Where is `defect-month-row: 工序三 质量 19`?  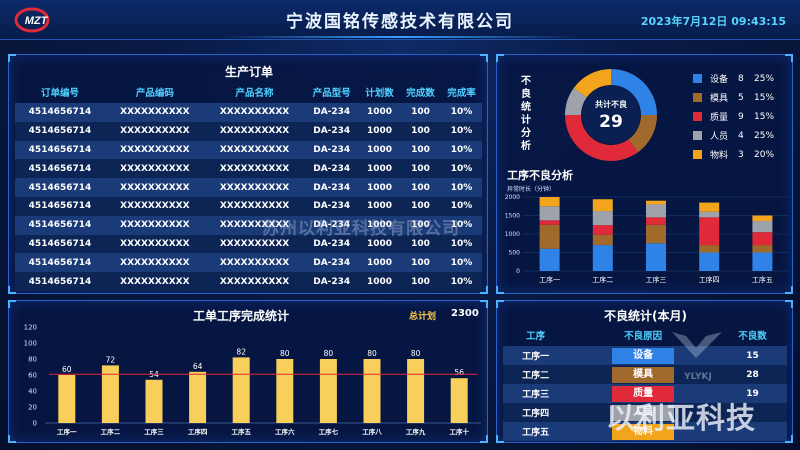
defect-month-row: 工序三 质量 19 is located at coordinates (645, 393).